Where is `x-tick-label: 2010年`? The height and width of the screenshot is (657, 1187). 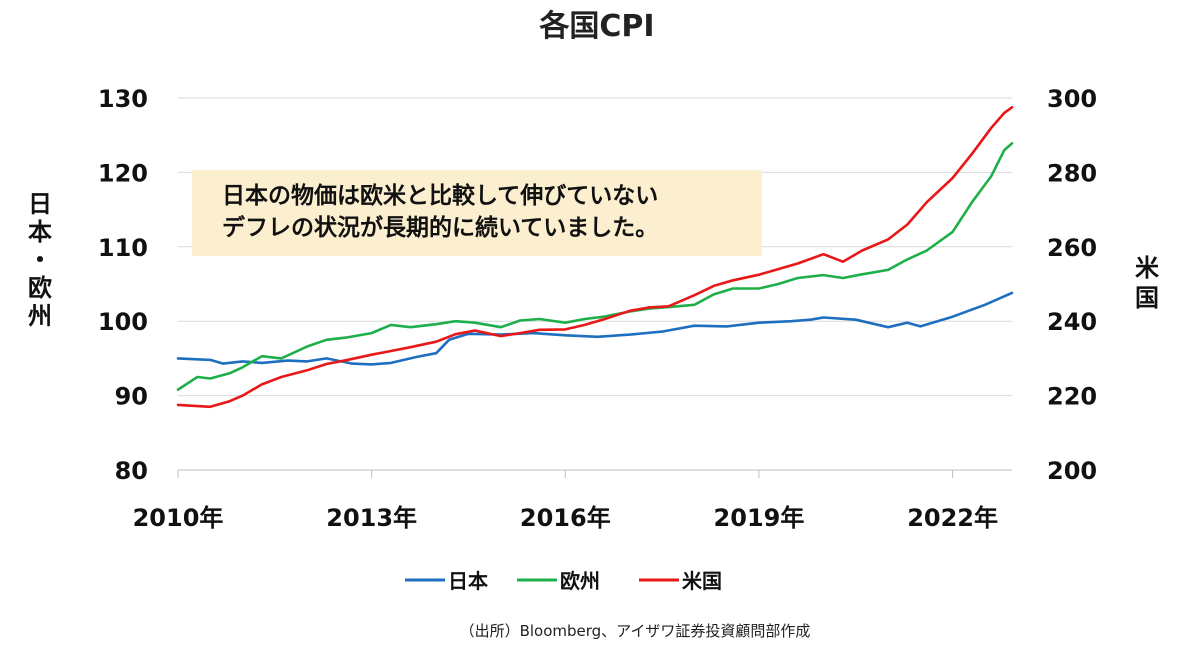 x-tick-label: 2010年 is located at coordinates (178, 518).